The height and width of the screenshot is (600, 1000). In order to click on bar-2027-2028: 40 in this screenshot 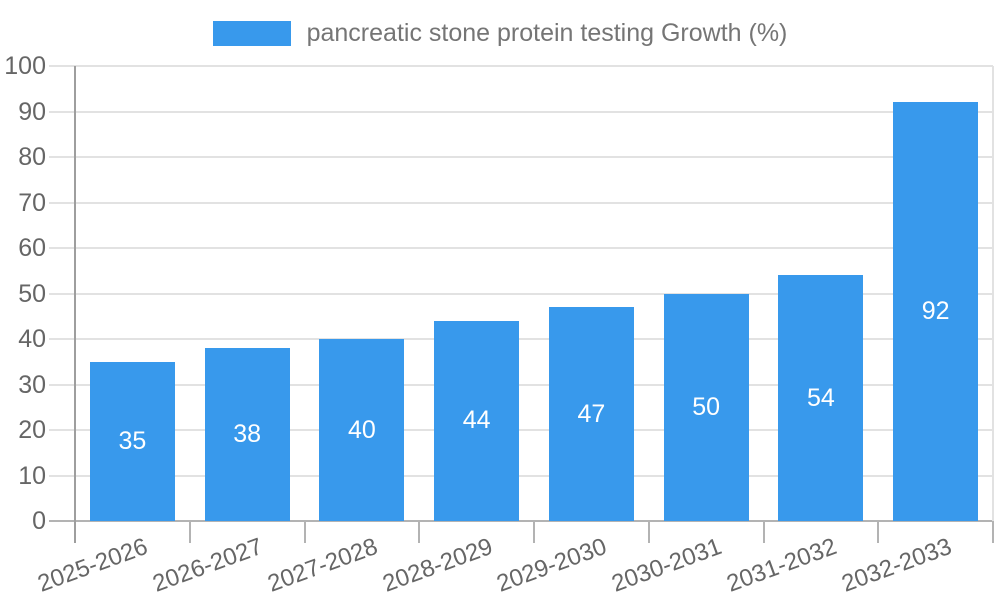, I will do `click(362, 430)`.